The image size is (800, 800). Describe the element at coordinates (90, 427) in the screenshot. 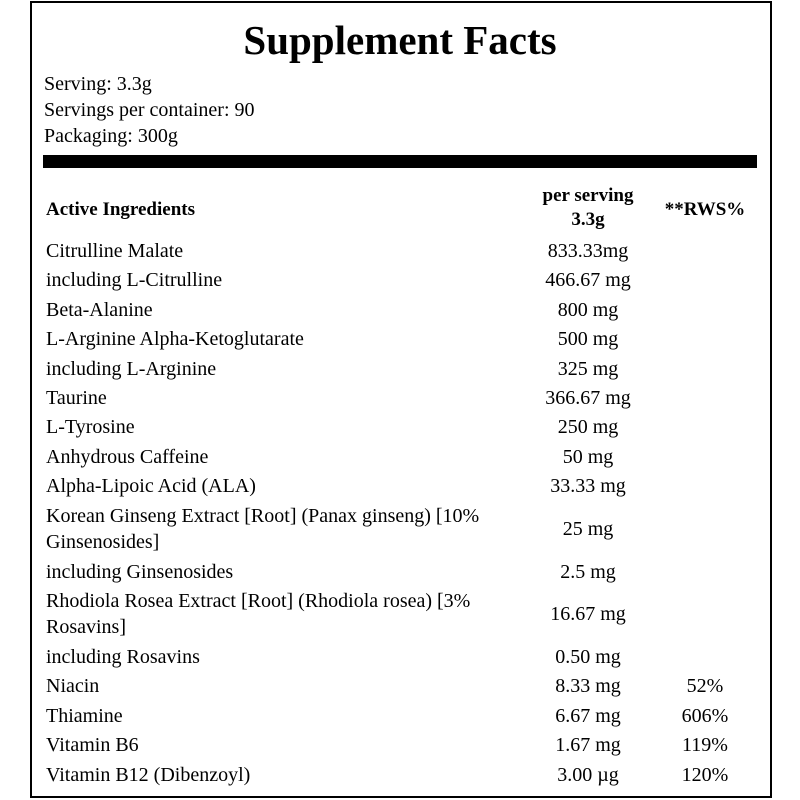

I see `ingredient-name: L-Tyrosine` at that location.